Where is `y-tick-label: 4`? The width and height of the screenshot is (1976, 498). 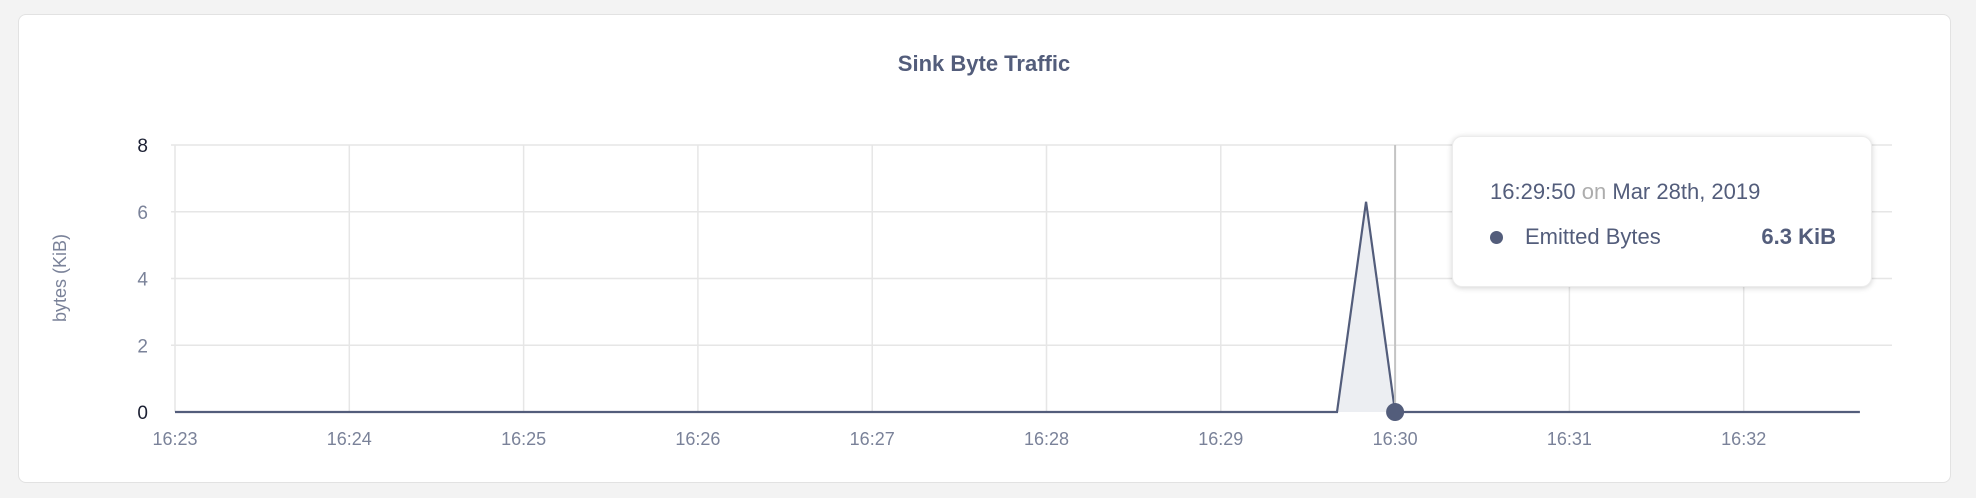 y-tick-label: 4 is located at coordinates (142, 280).